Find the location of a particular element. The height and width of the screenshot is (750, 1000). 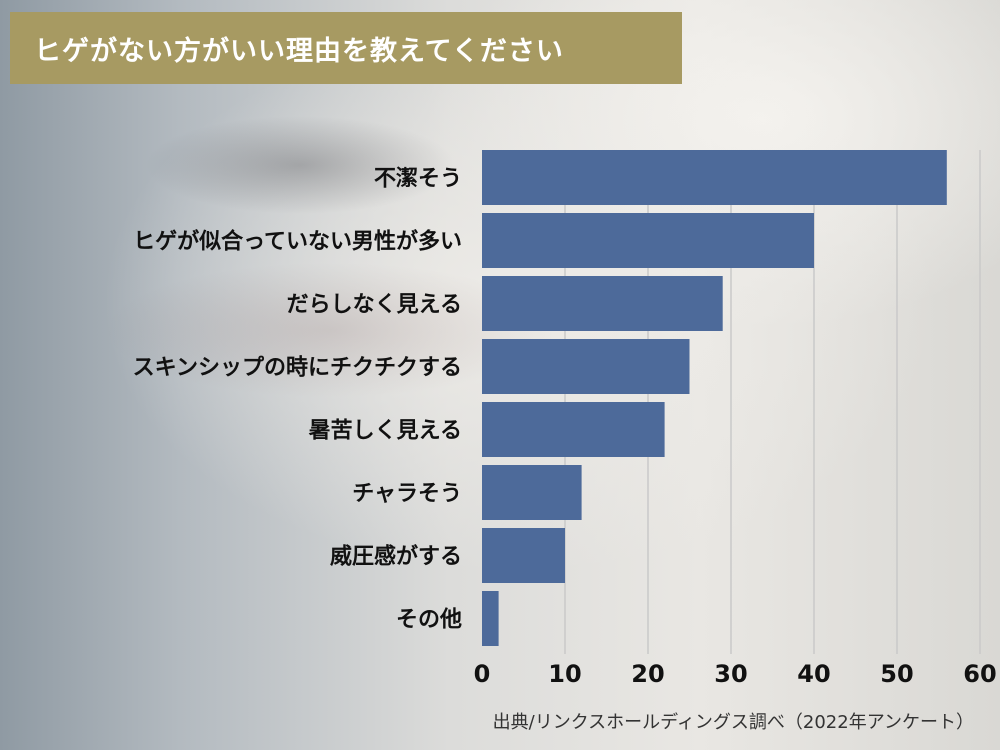

category-label: 不潔そう is located at coordinates (418, 179).